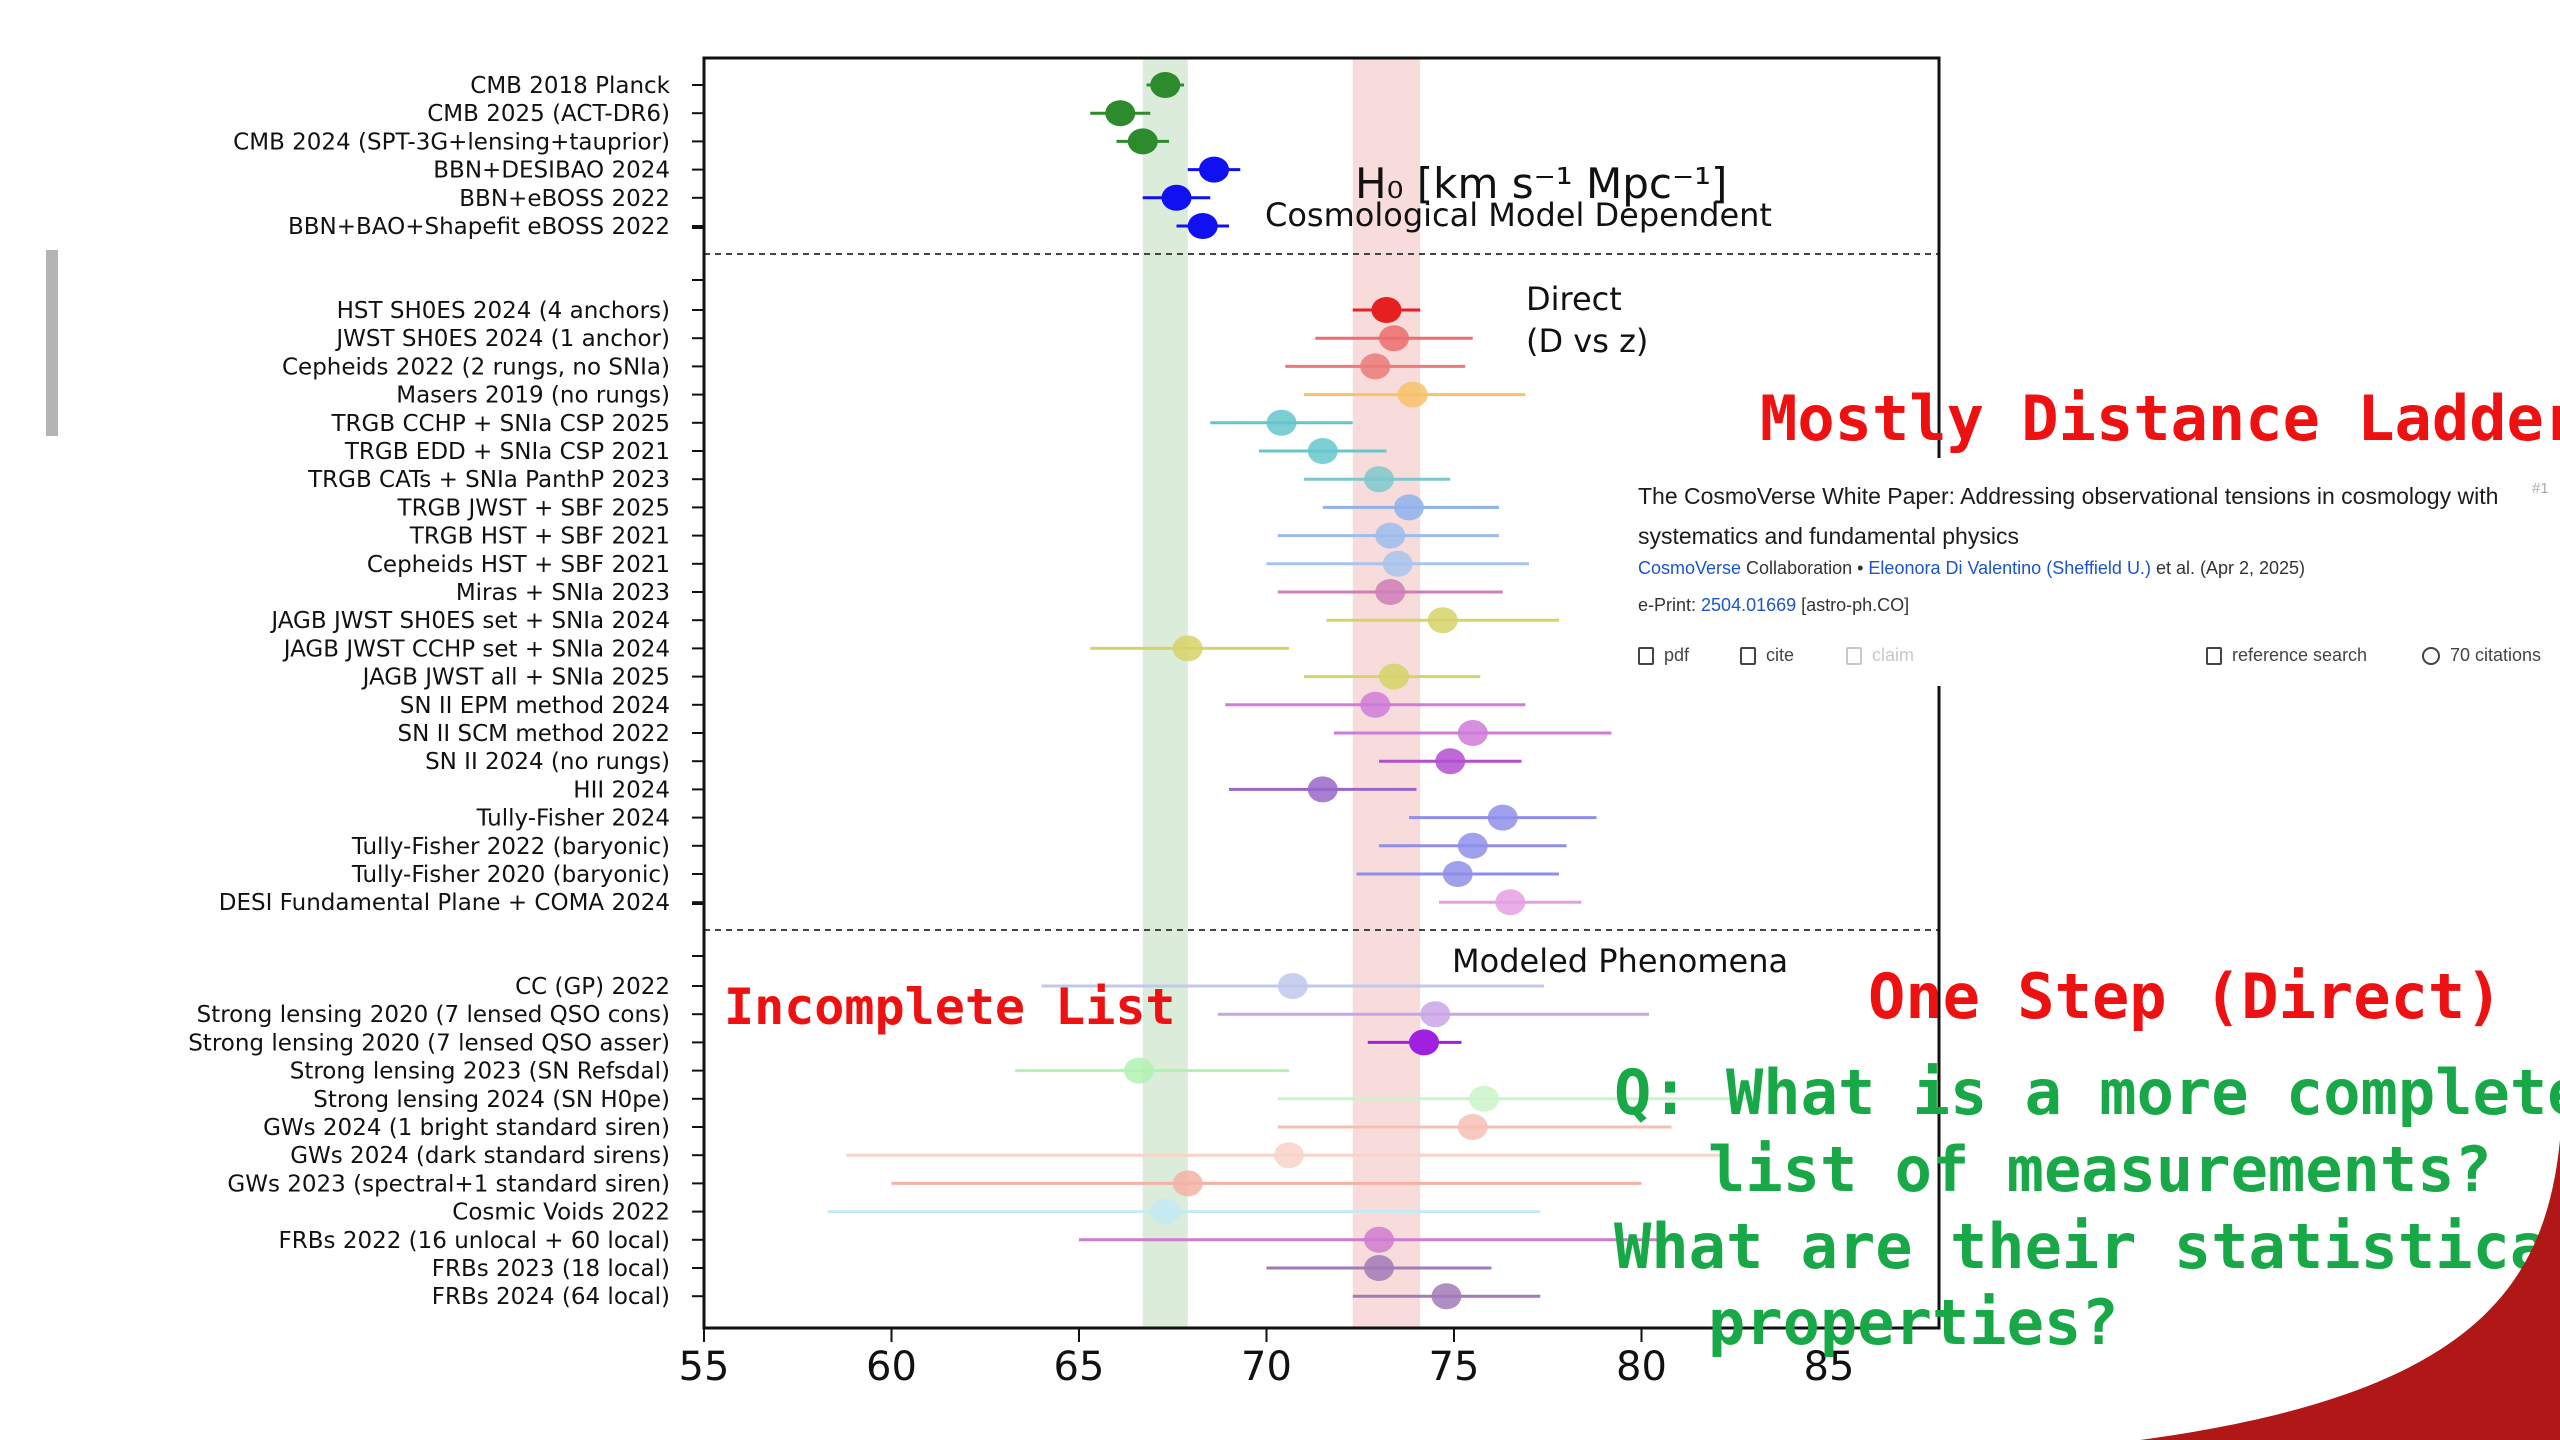 The image size is (2560, 1440). Describe the element at coordinates (950, 1007) in the screenshot. I see `incomplete-list-annotation: Incomplete List` at that location.